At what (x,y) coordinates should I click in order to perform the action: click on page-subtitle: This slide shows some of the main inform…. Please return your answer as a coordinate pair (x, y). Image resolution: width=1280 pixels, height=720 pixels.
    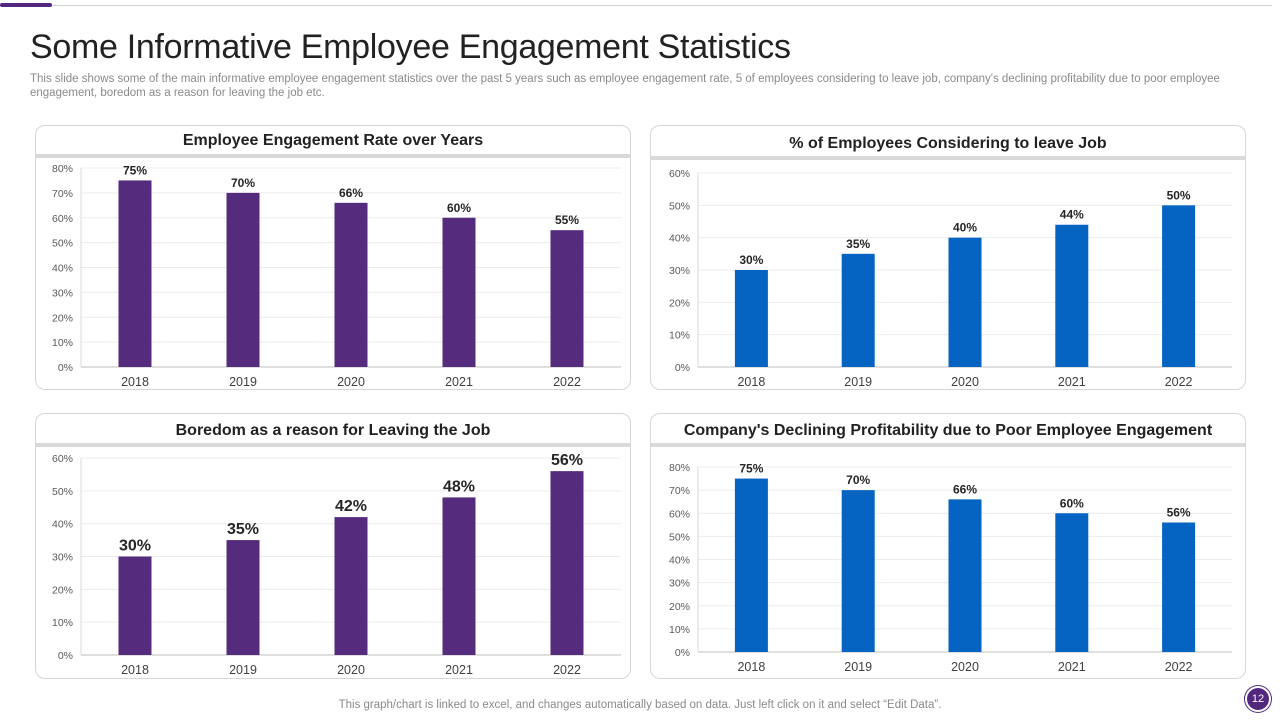
    Looking at the image, I should click on (625, 86).